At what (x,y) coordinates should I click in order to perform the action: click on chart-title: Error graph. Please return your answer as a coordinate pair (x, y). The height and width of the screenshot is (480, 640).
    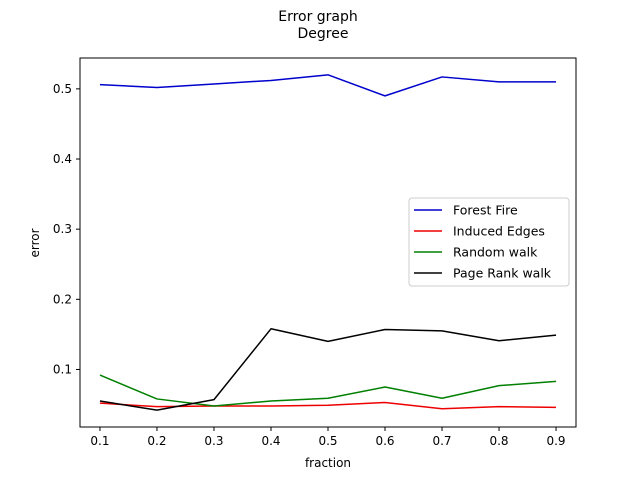
    Looking at the image, I should click on (318, 17).